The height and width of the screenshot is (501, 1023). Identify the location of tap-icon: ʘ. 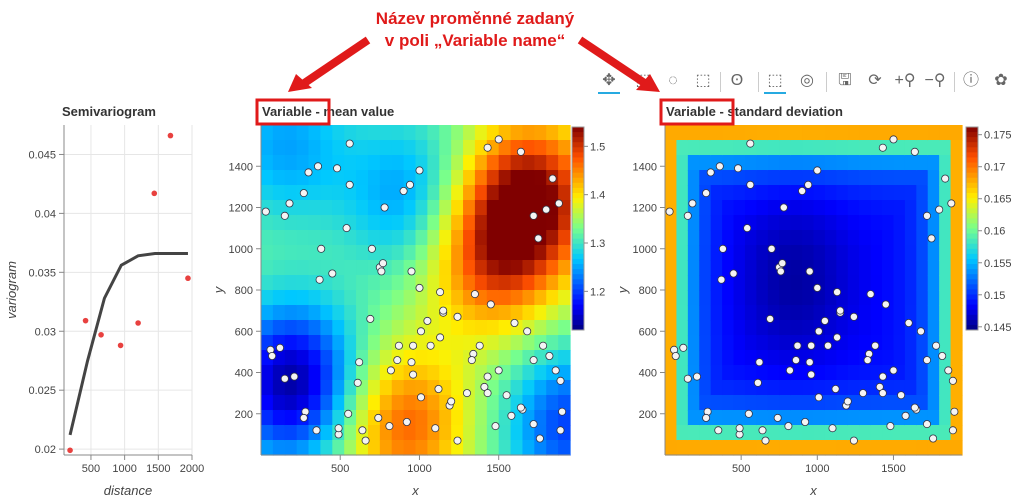
(737, 80).